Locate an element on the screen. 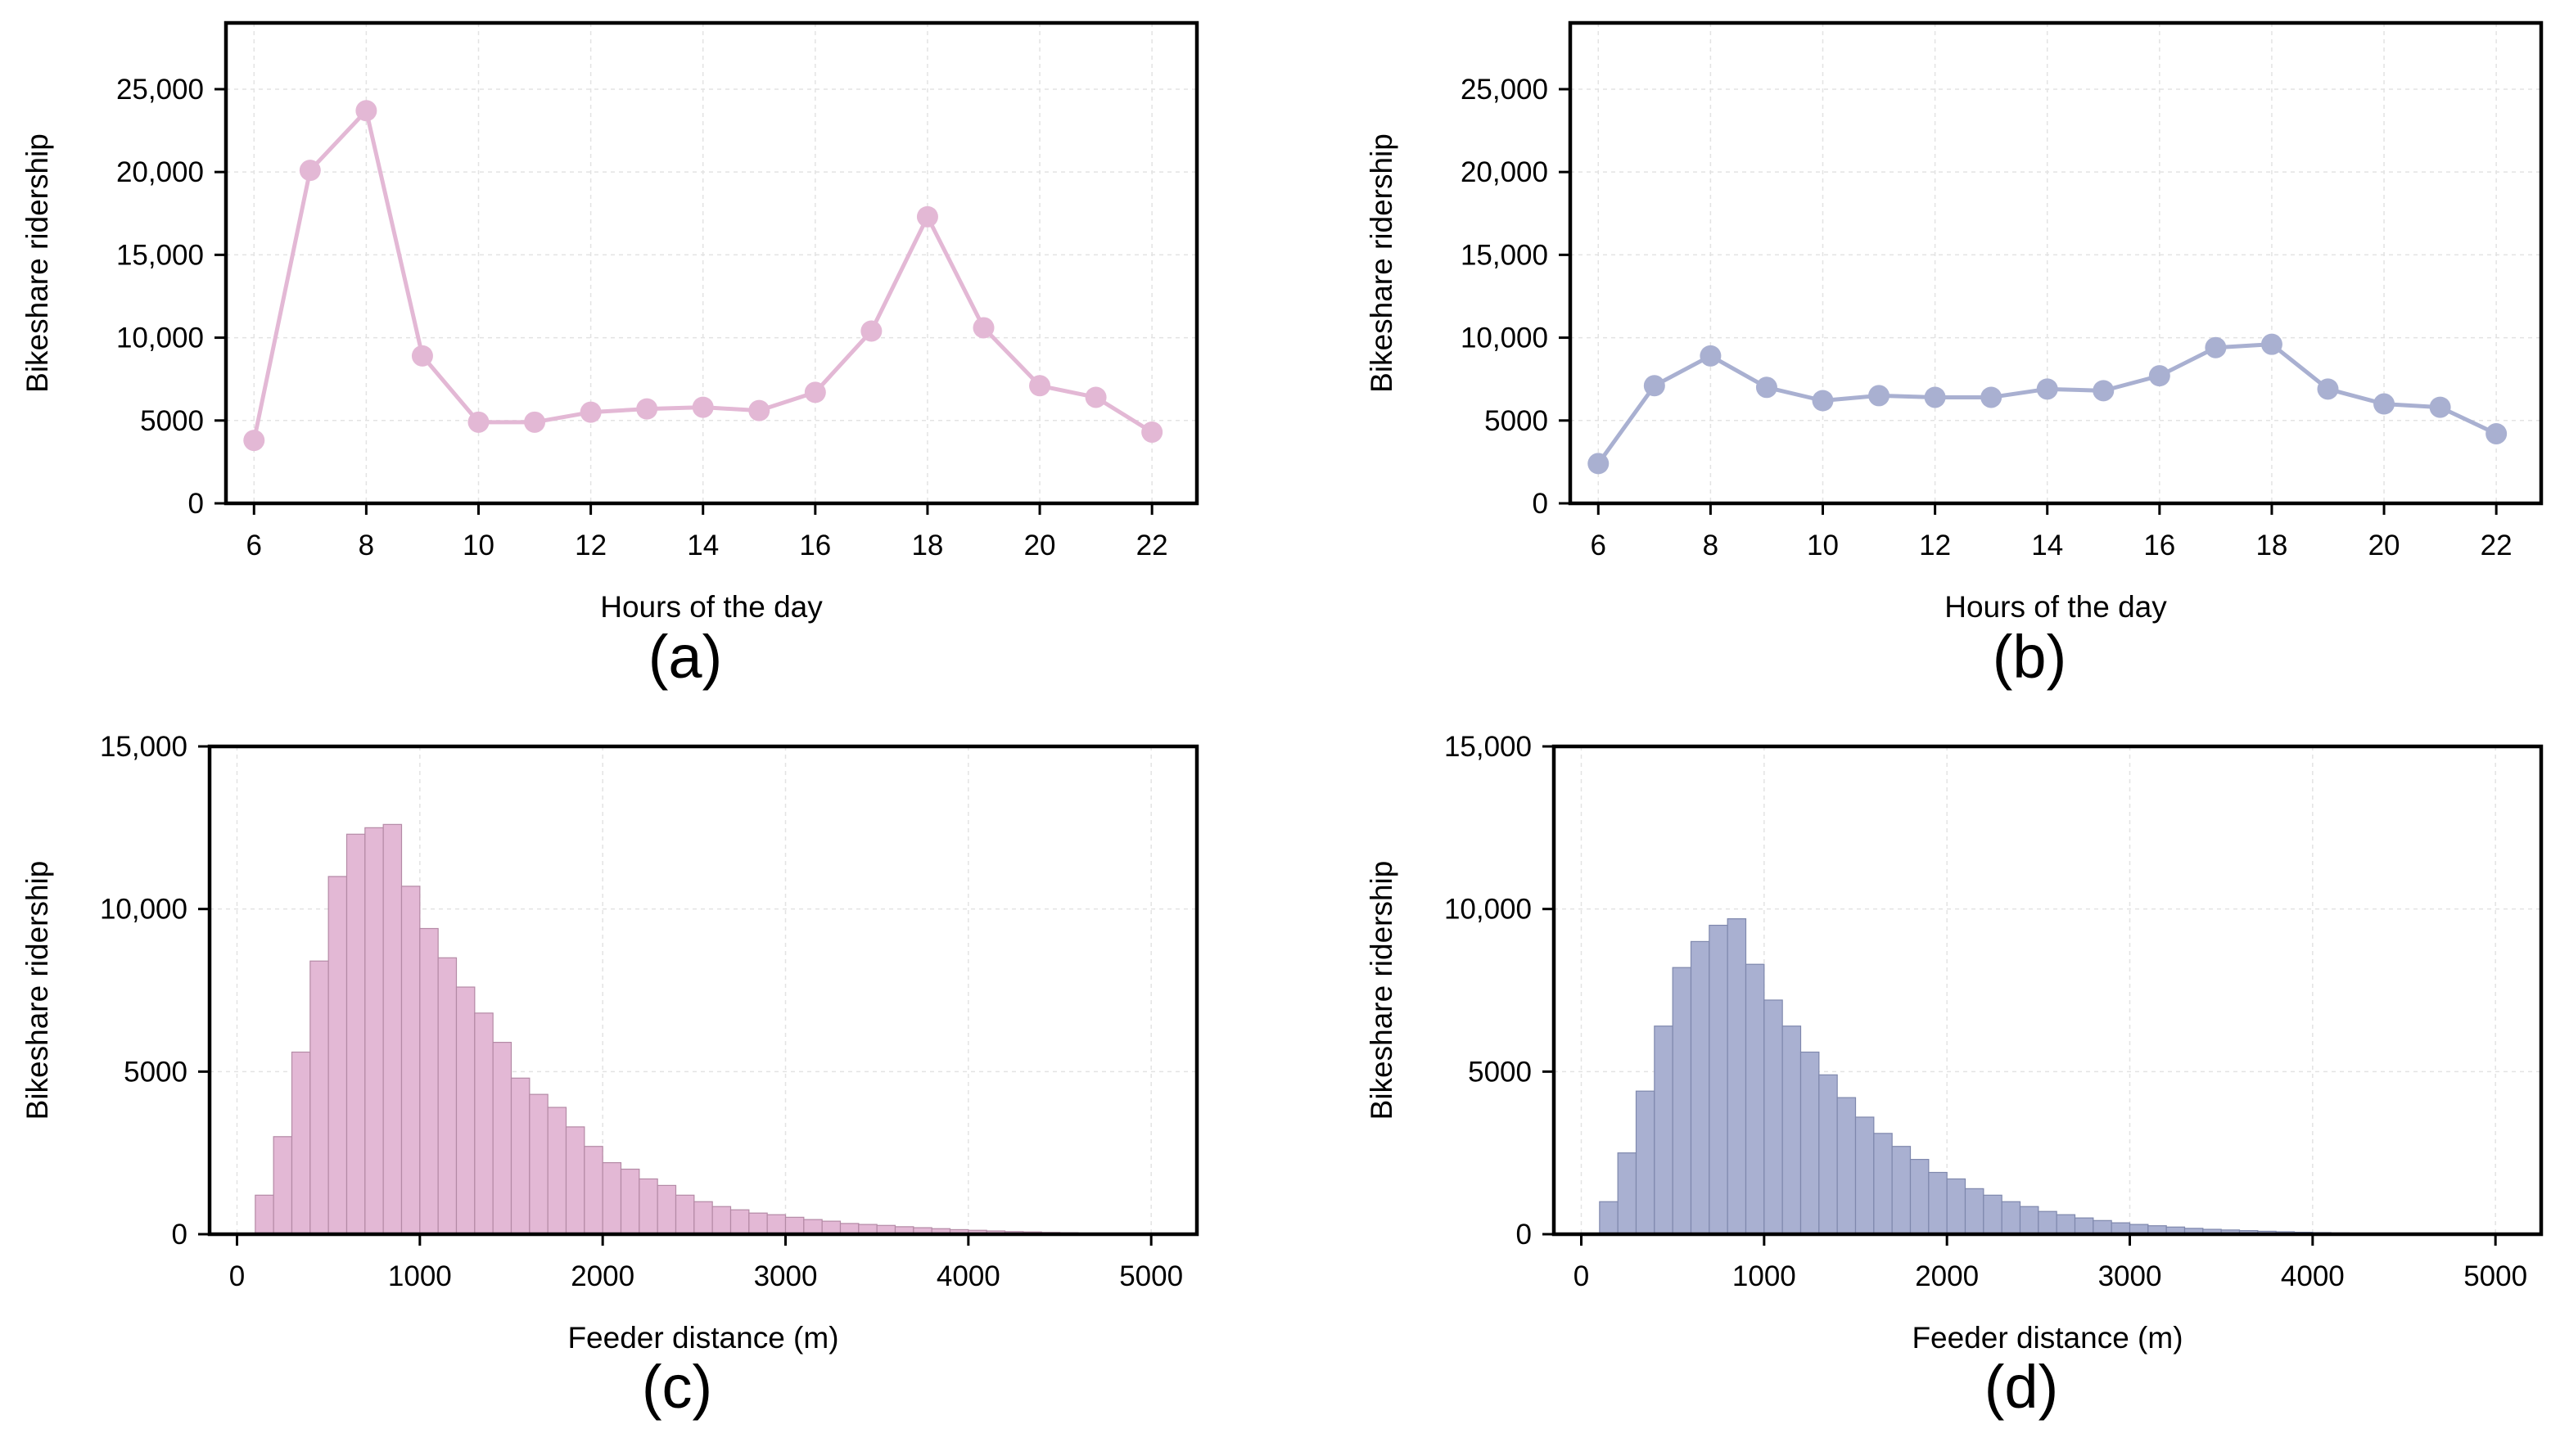 This screenshot has height=1456, width=2551. y-tick-label: 5000 is located at coordinates (1500, 1072).